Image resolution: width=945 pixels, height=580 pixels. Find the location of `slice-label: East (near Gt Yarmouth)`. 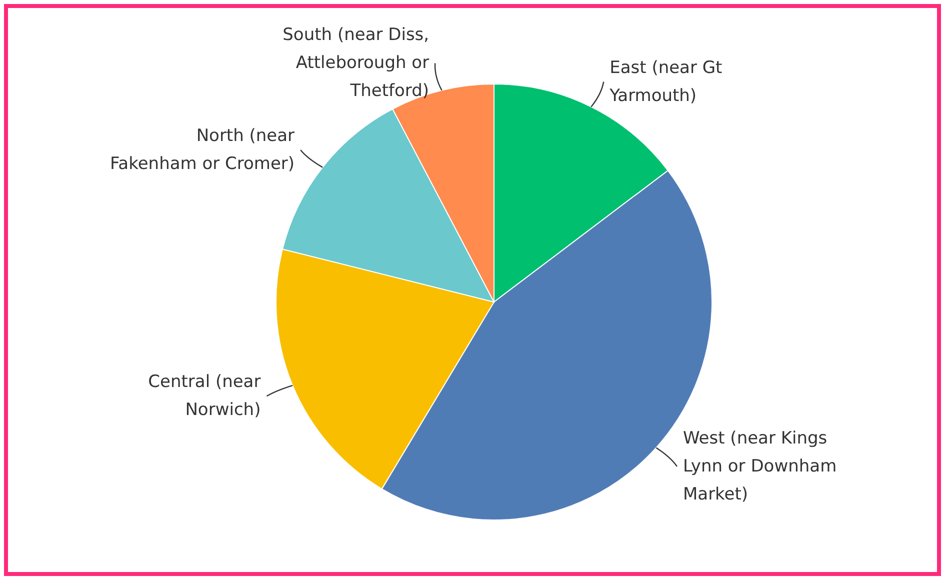

slice-label: East (near Gt Yarmouth) is located at coordinates (665, 81).